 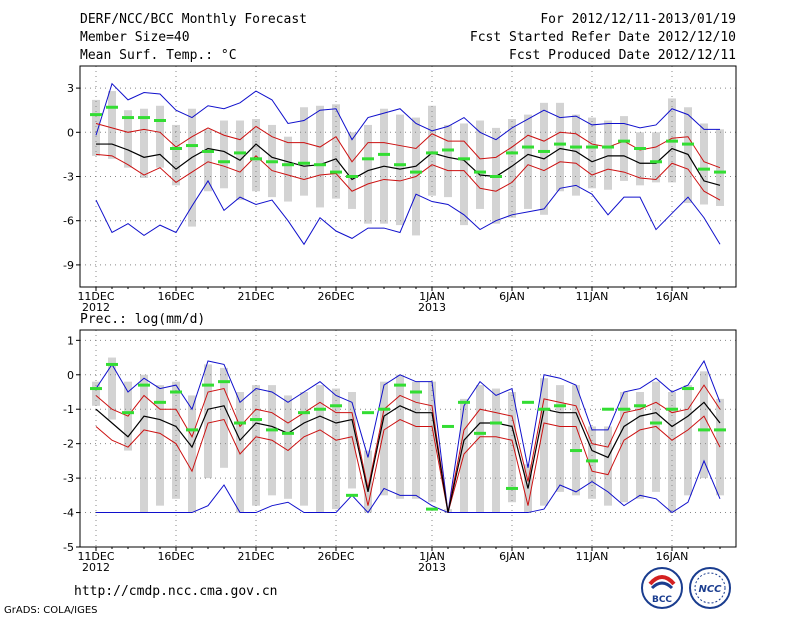 I want to click on mean-line, so click(x=408, y=457).